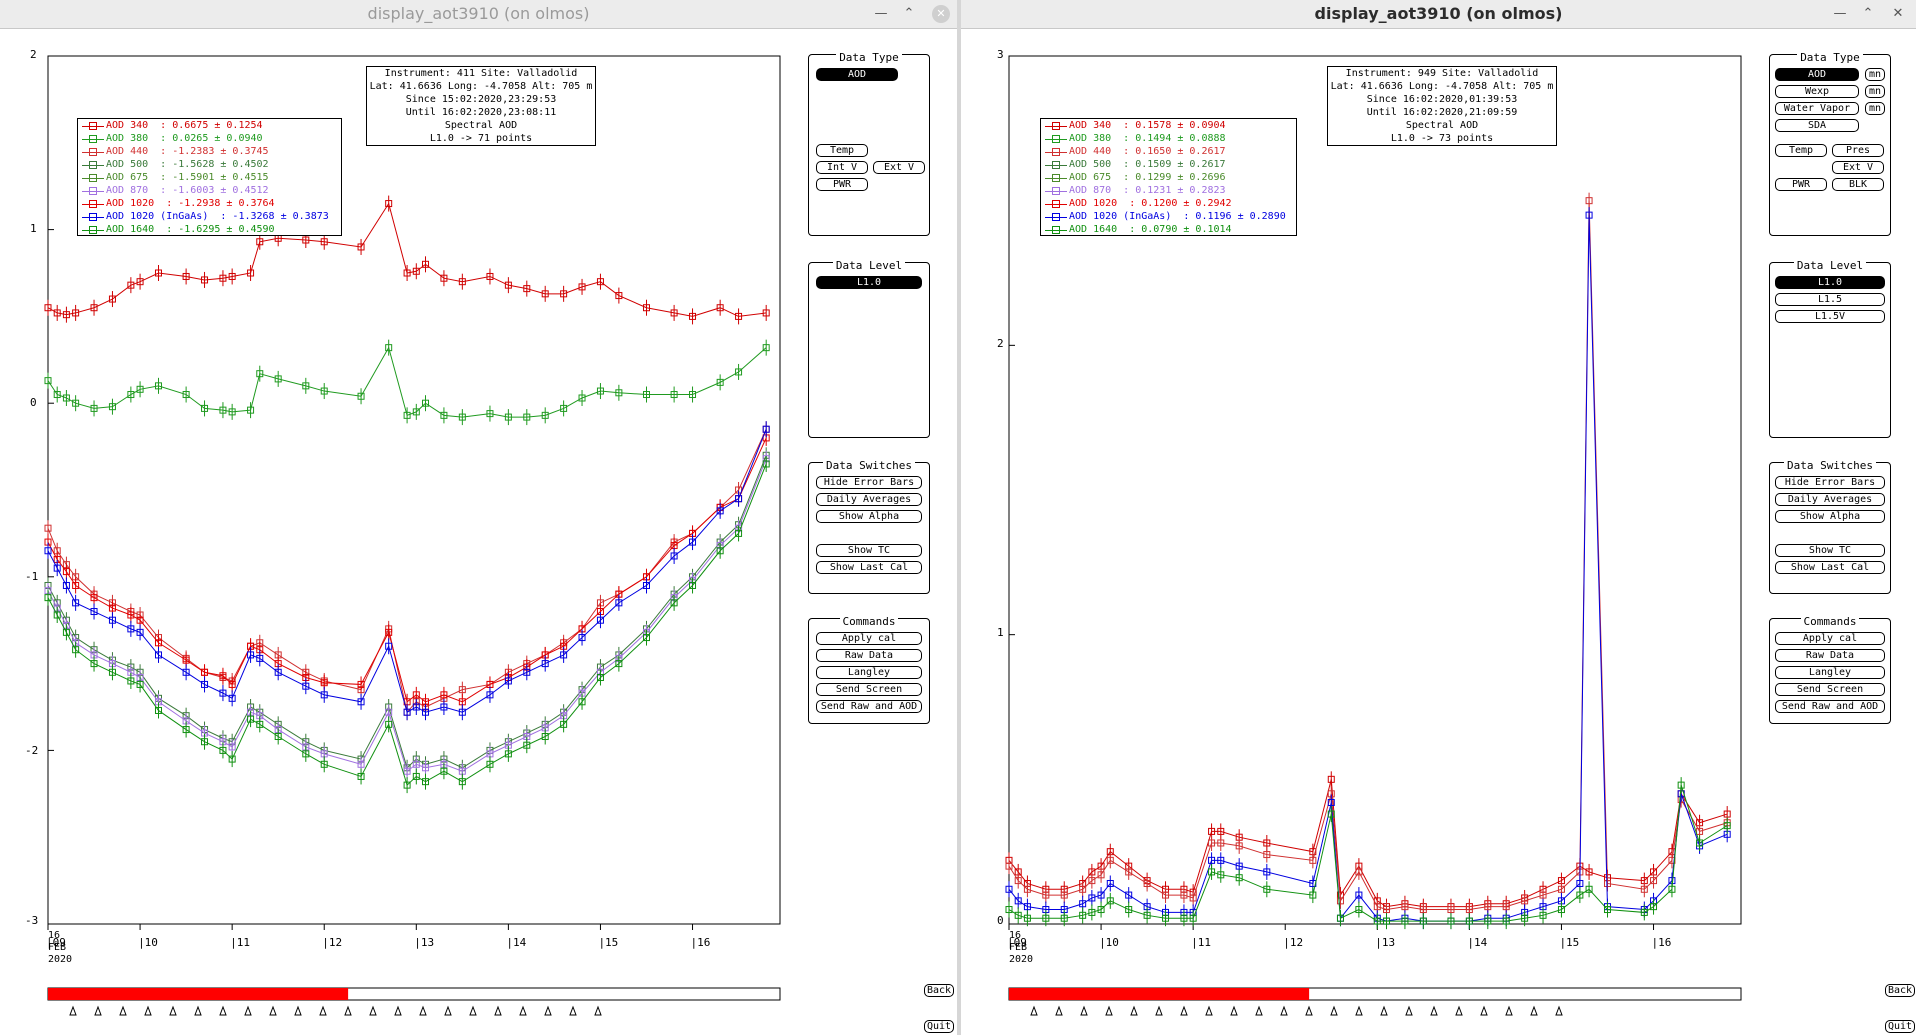 The image size is (1916, 1035). I want to click on legend-label: AOD 1020 : 0.1200 ± 0.2942, so click(1150, 203).